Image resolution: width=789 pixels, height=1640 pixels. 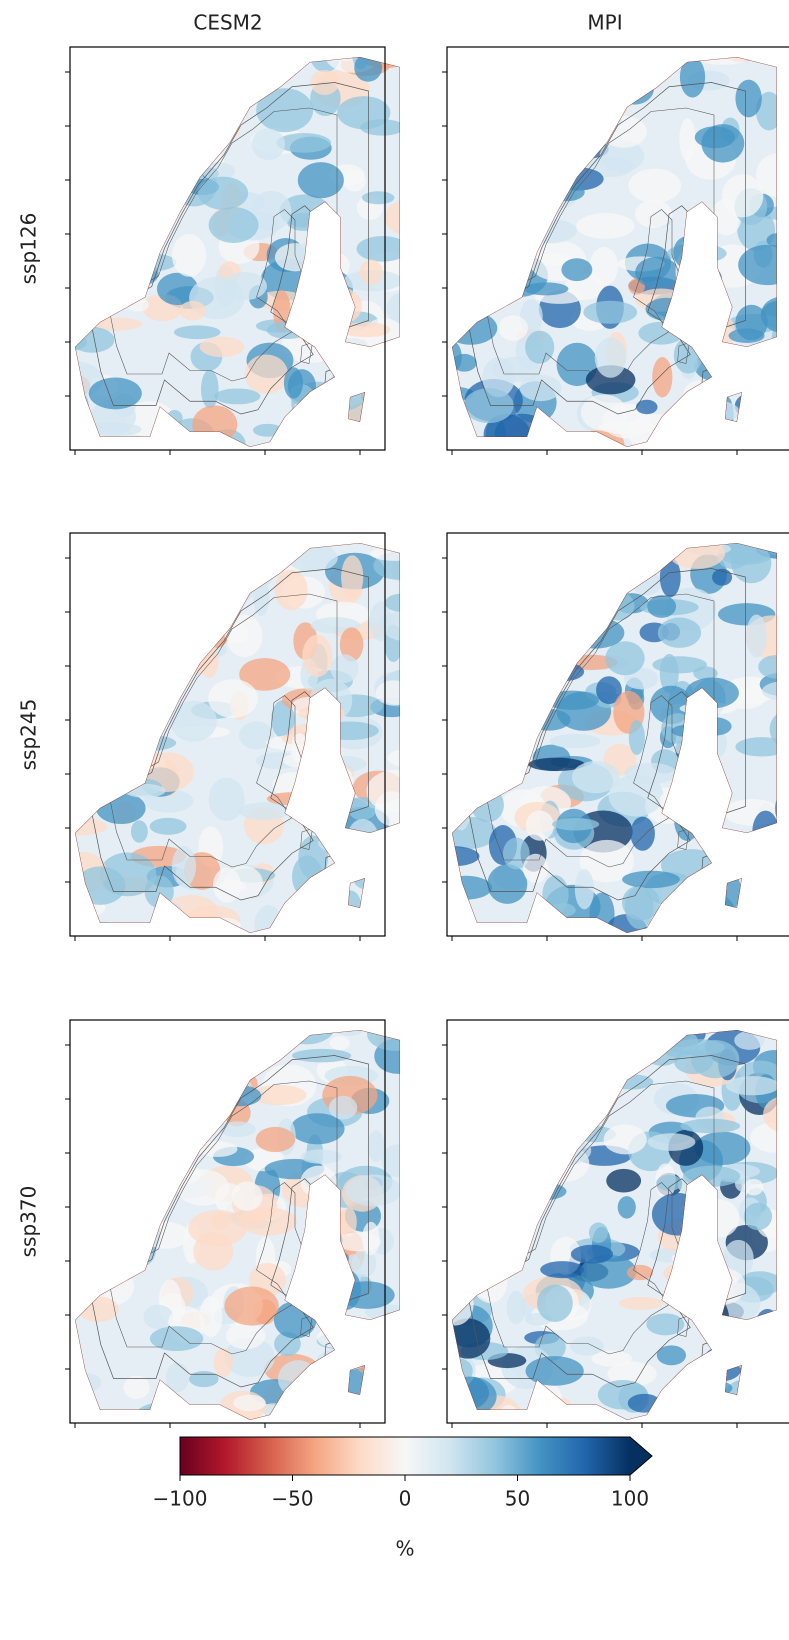 I want to click on colorbar, so click(x=405, y=1456).